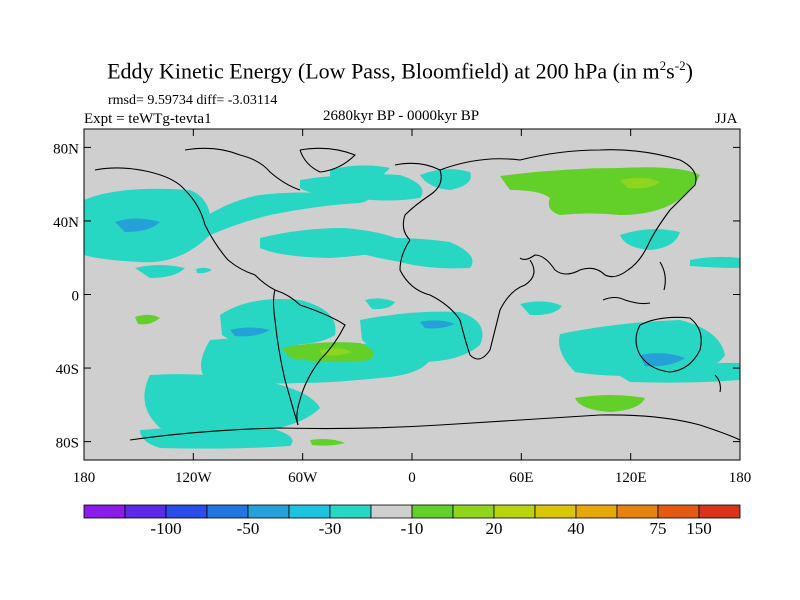 The image size is (800, 600). Describe the element at coordinates (148, 119) in the screenshot. I see `experiment-label: Expt = teWTg-tevta1` at that location.